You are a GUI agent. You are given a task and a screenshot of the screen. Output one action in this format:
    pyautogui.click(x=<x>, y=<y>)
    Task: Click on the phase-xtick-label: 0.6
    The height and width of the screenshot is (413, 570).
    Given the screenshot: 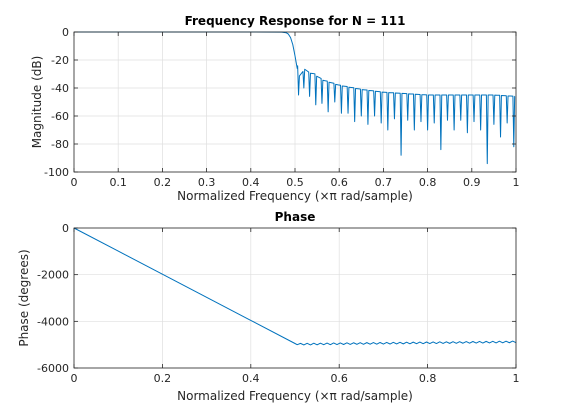 What is the action you would take?
    pyautogui.click(x=339, y=378)
    